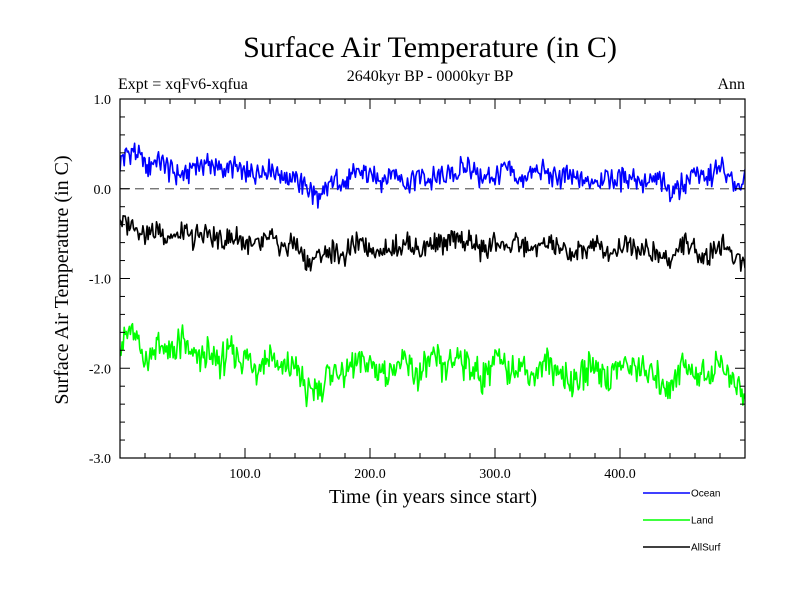 This screenshot has width=800, height=600. I want to click on chart-subtitle: 2640kyr BP - 0000kyr BP, so click(430, 76).